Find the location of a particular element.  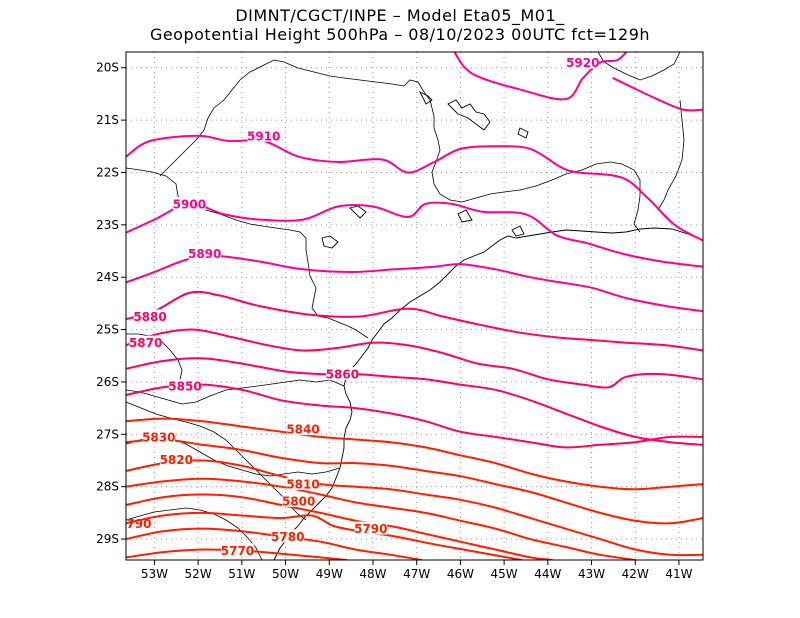

contour-label: 5870 is located at coordinates (145, 343).